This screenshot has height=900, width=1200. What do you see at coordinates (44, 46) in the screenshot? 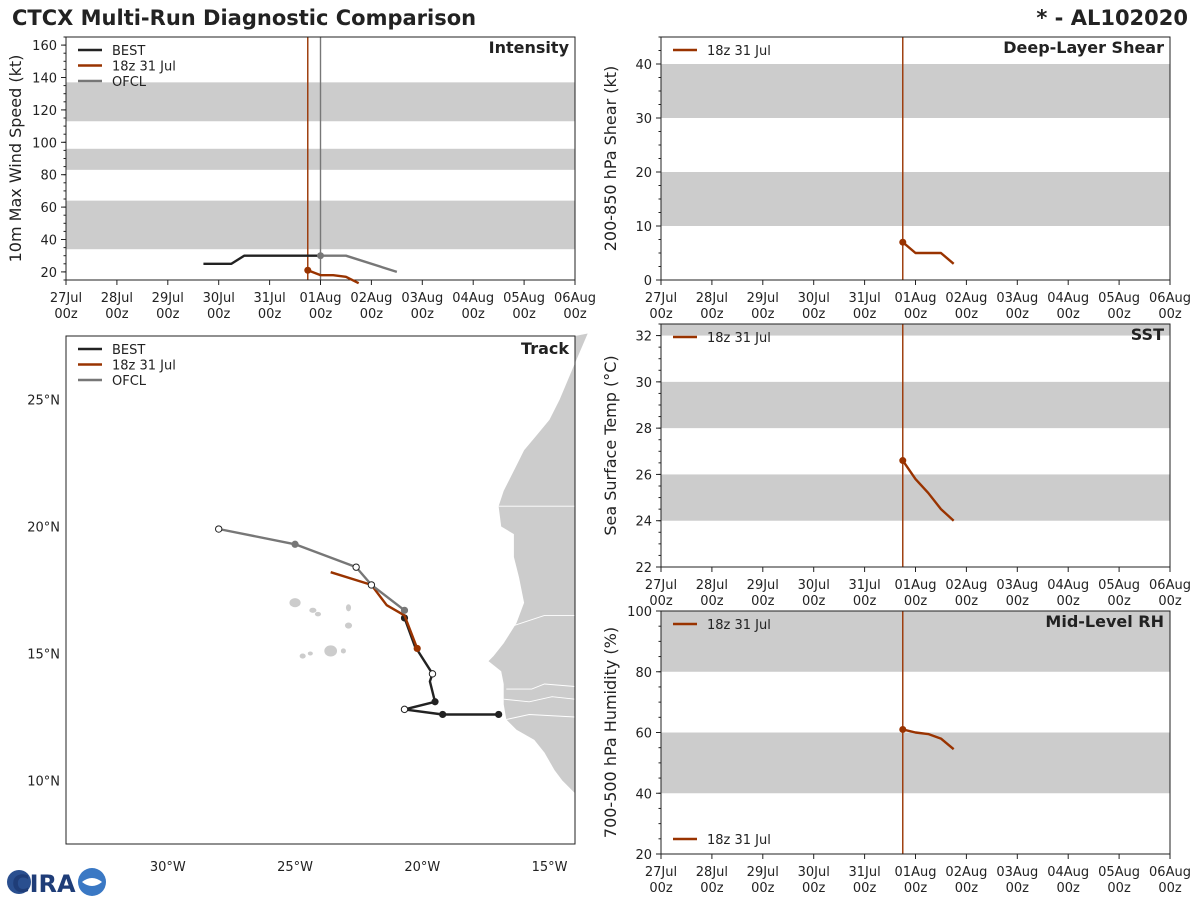
I see `y-tick-label: 160` at bounding box center [44, 46].